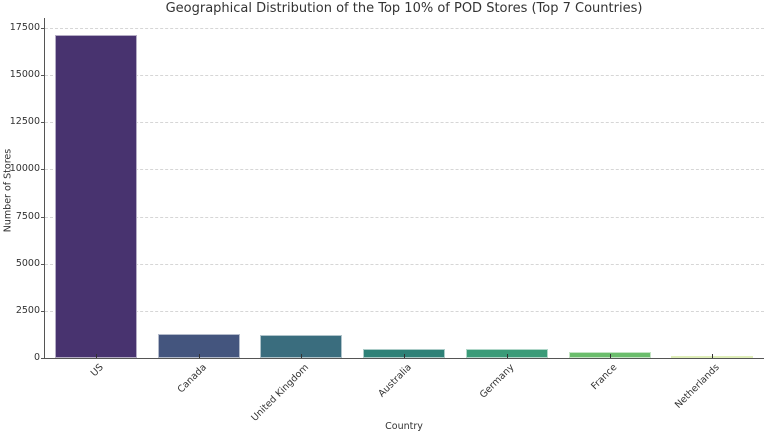 The image size is (768, 435). What do you see at coordinates (24, 168) in the screenshot?
I see `y-tick-label: 10000` at bounding box center [24, 168].